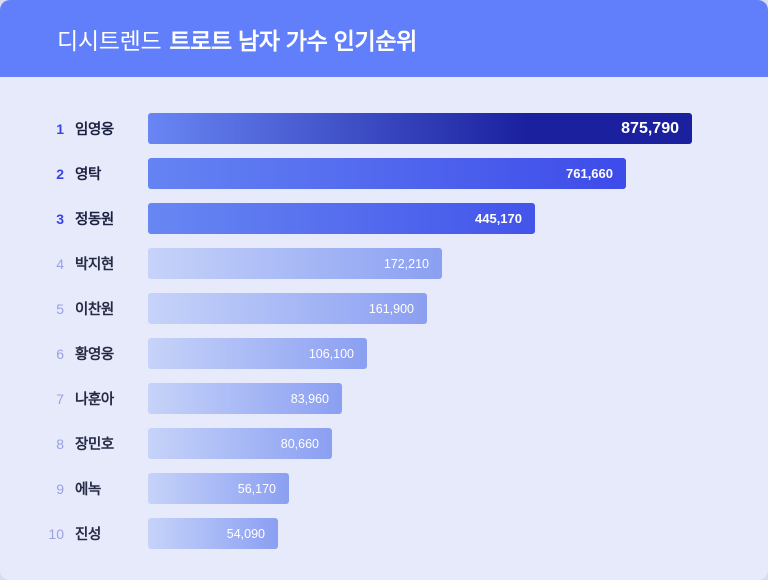  I want to click on rank-label: 7, so click(60, 398).